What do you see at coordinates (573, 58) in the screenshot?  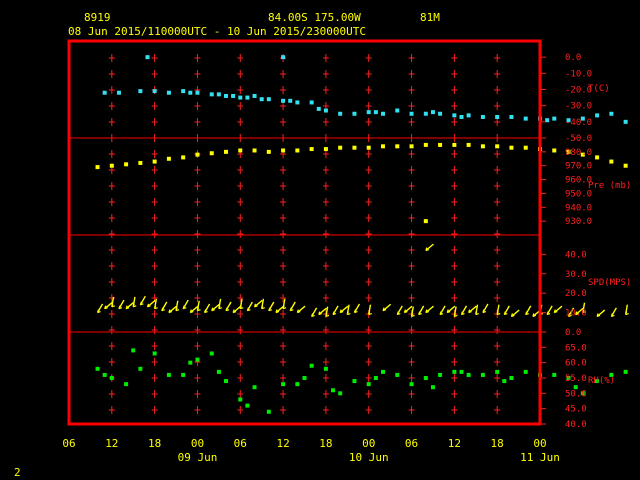 I see `y-tick-label: 0.0` at bounding box center [573, 58].